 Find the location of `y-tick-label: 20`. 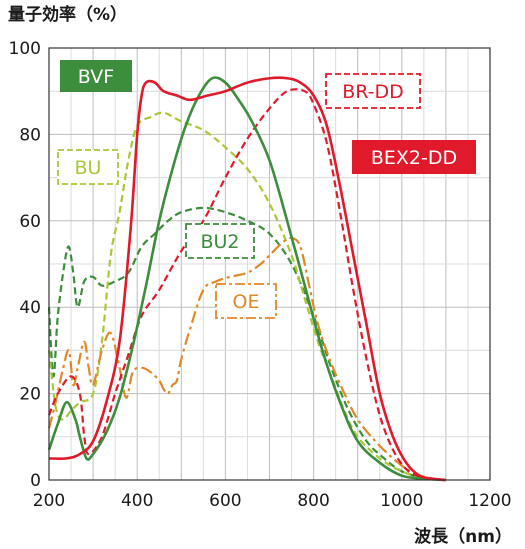

y-tick-label: 20 is located at coordinates (30, 395).